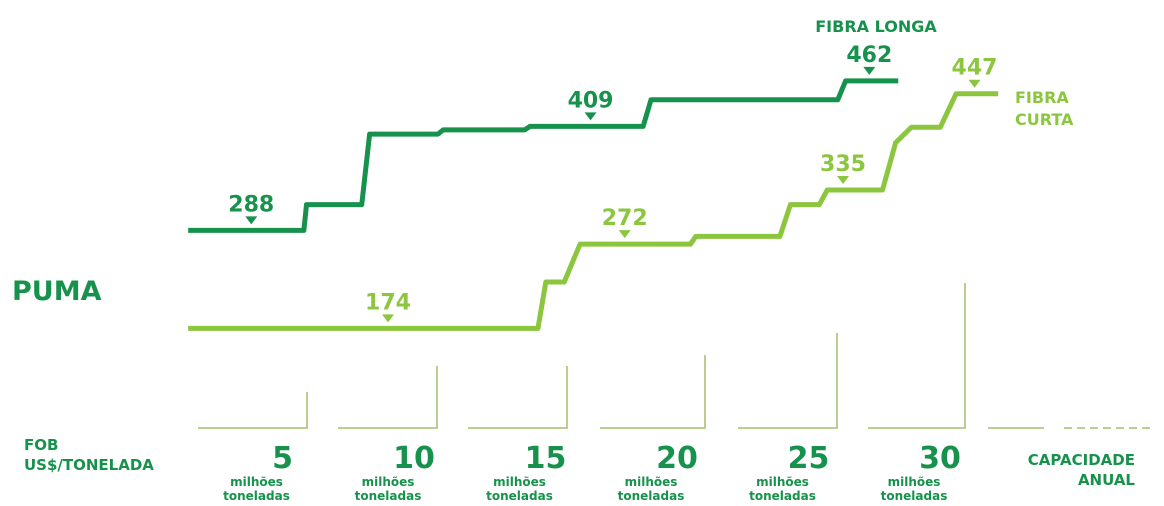 This screenshot has width=1164, height=506. What do you see at coordinates (975, 68) in the screenshot?
I see `data-label: 447` at bounding box center [975, 68].